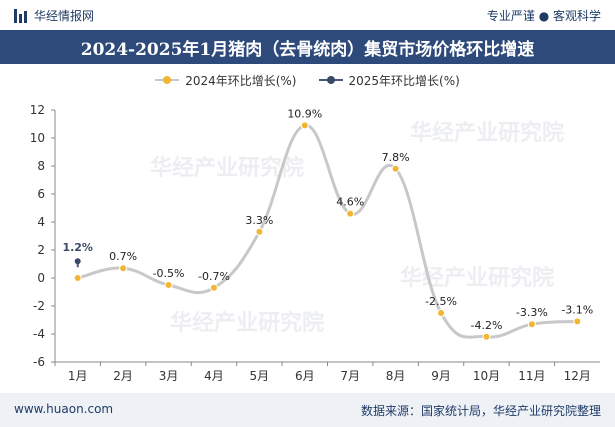 Image resolution: width=615 pixels, height=427 pixels. What do you see at coordinates (577, 376) in the screenshot?
I see `x-tick-label: 12月` at bounding box center [577, 376].